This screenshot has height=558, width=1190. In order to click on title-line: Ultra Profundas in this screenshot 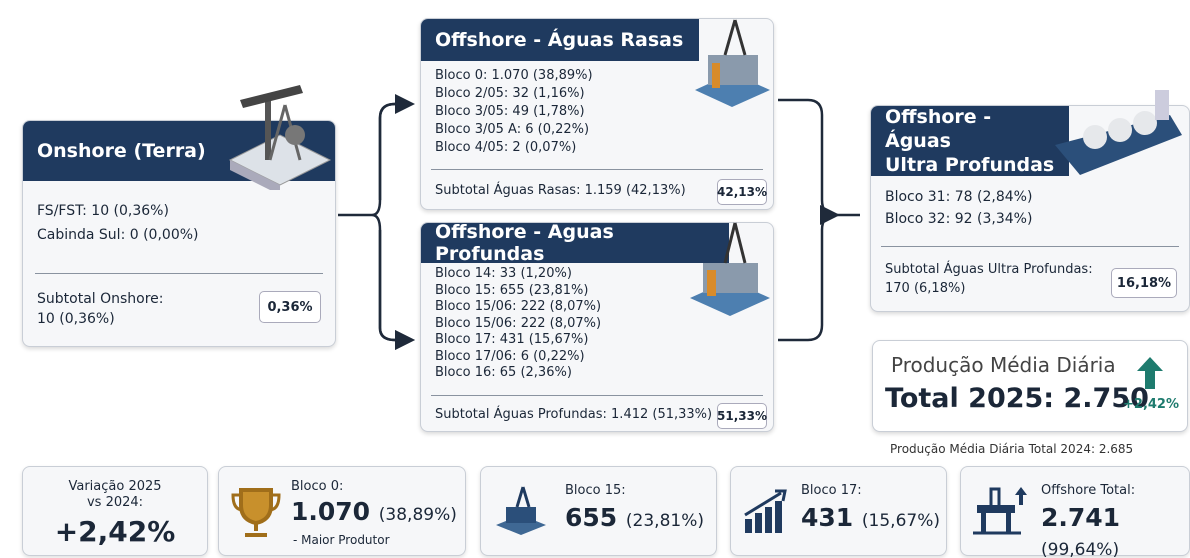, I will do `click(970, 165)`.